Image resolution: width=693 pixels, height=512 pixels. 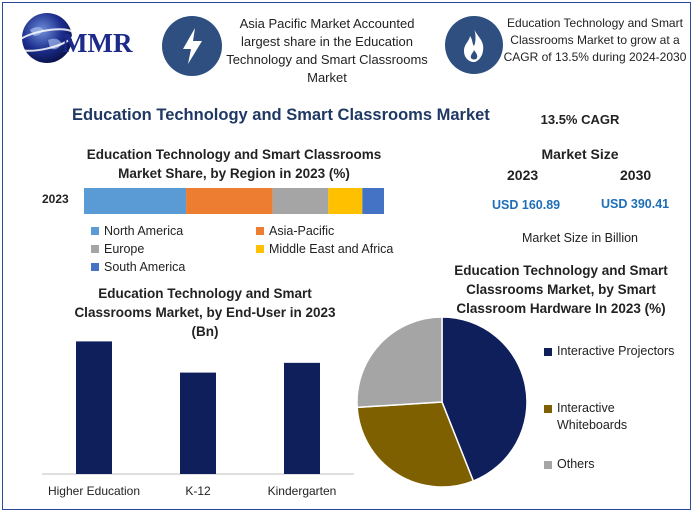 I want to click on year-2023-label: 2023, so click(x=523, y=175).